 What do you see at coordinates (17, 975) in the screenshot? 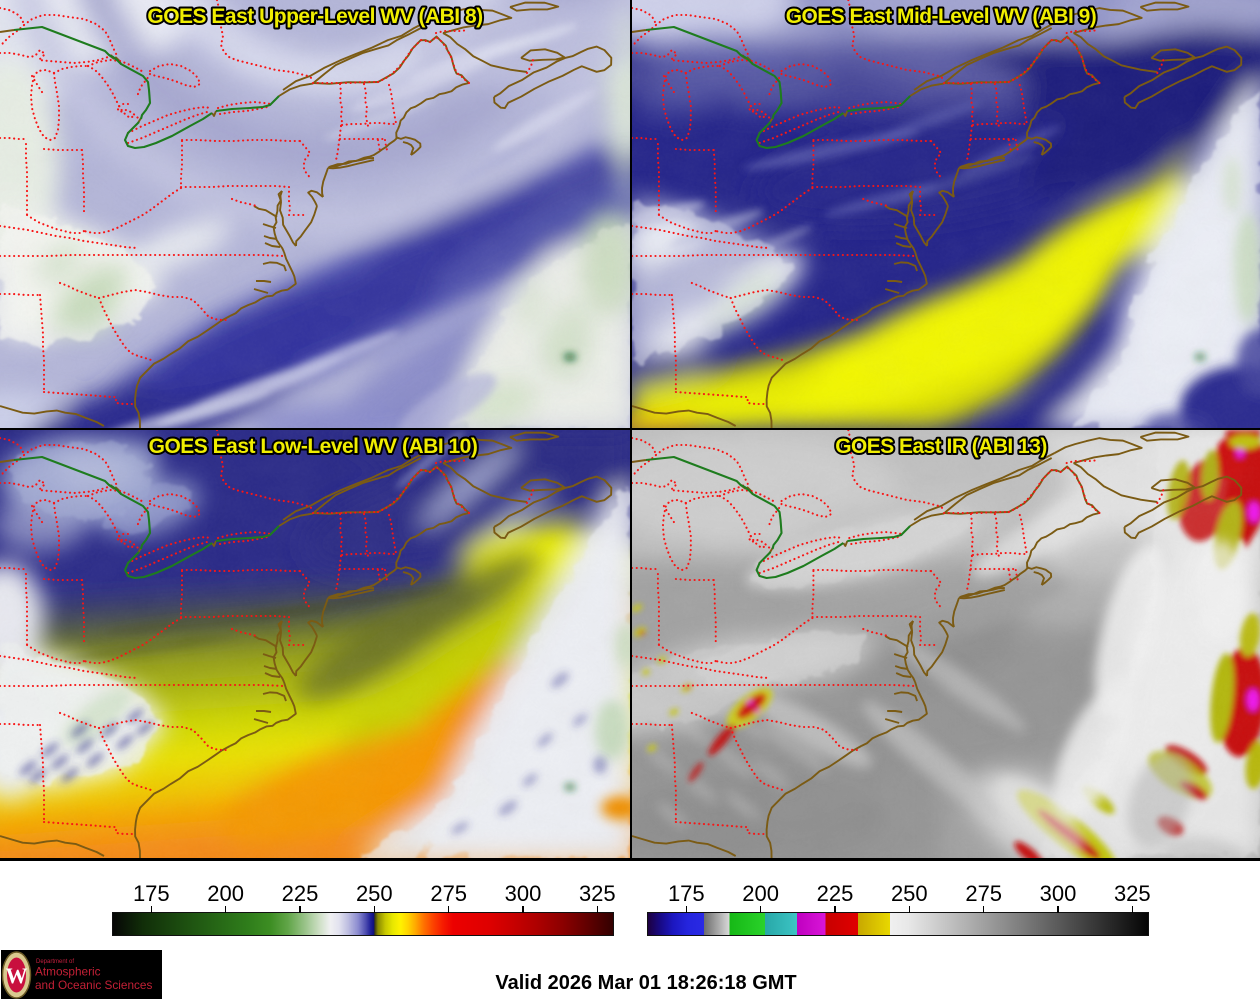
I see `svg-text: W` at bounding box center [17, 975].